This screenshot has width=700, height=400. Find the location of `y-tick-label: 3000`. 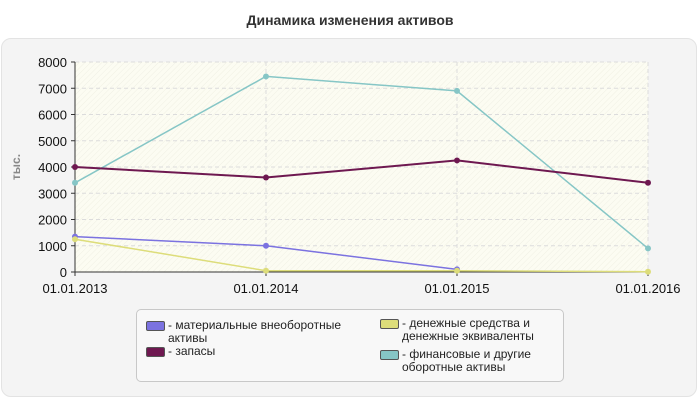

y-tick-label: 3000 is located at coordinates (52, 193).